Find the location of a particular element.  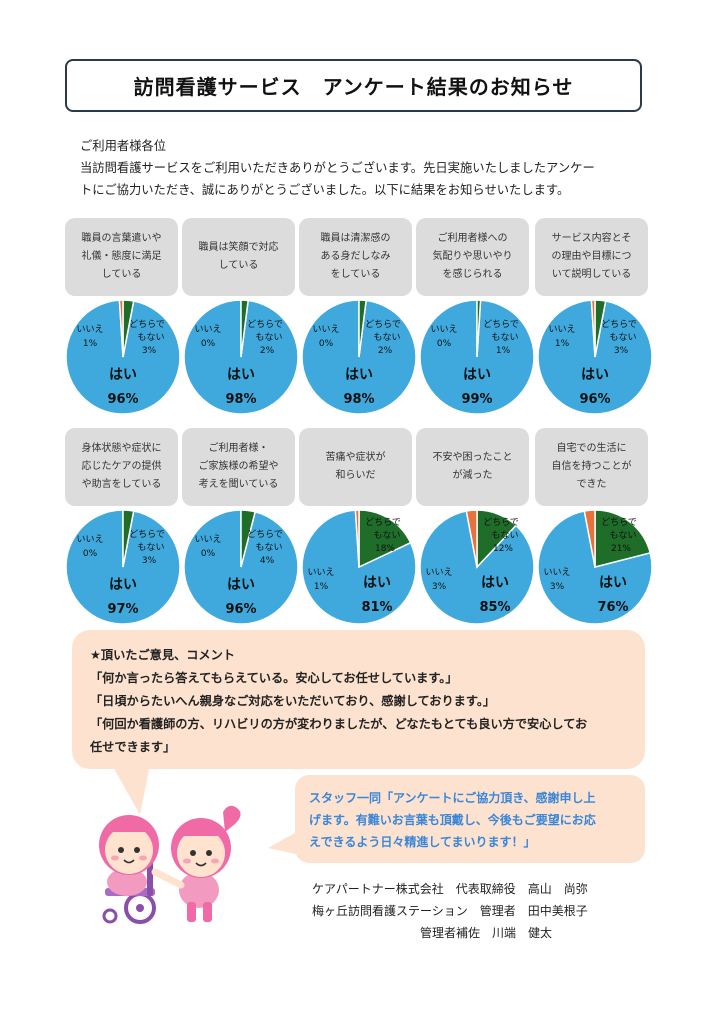

intro-salutation: ご利用者様各位 is located at coordinates (123, 146).